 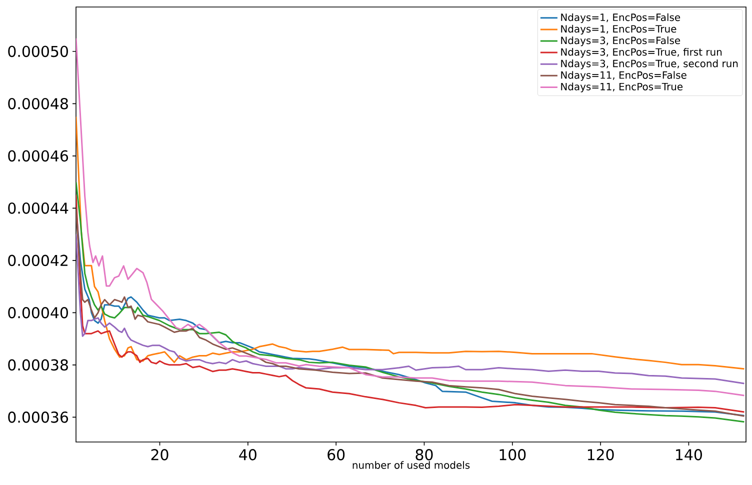 What do you see at coordinates (159, 454) in the screenshot?
I see `x-tick-label: 20` at bounding box center [159, 454].